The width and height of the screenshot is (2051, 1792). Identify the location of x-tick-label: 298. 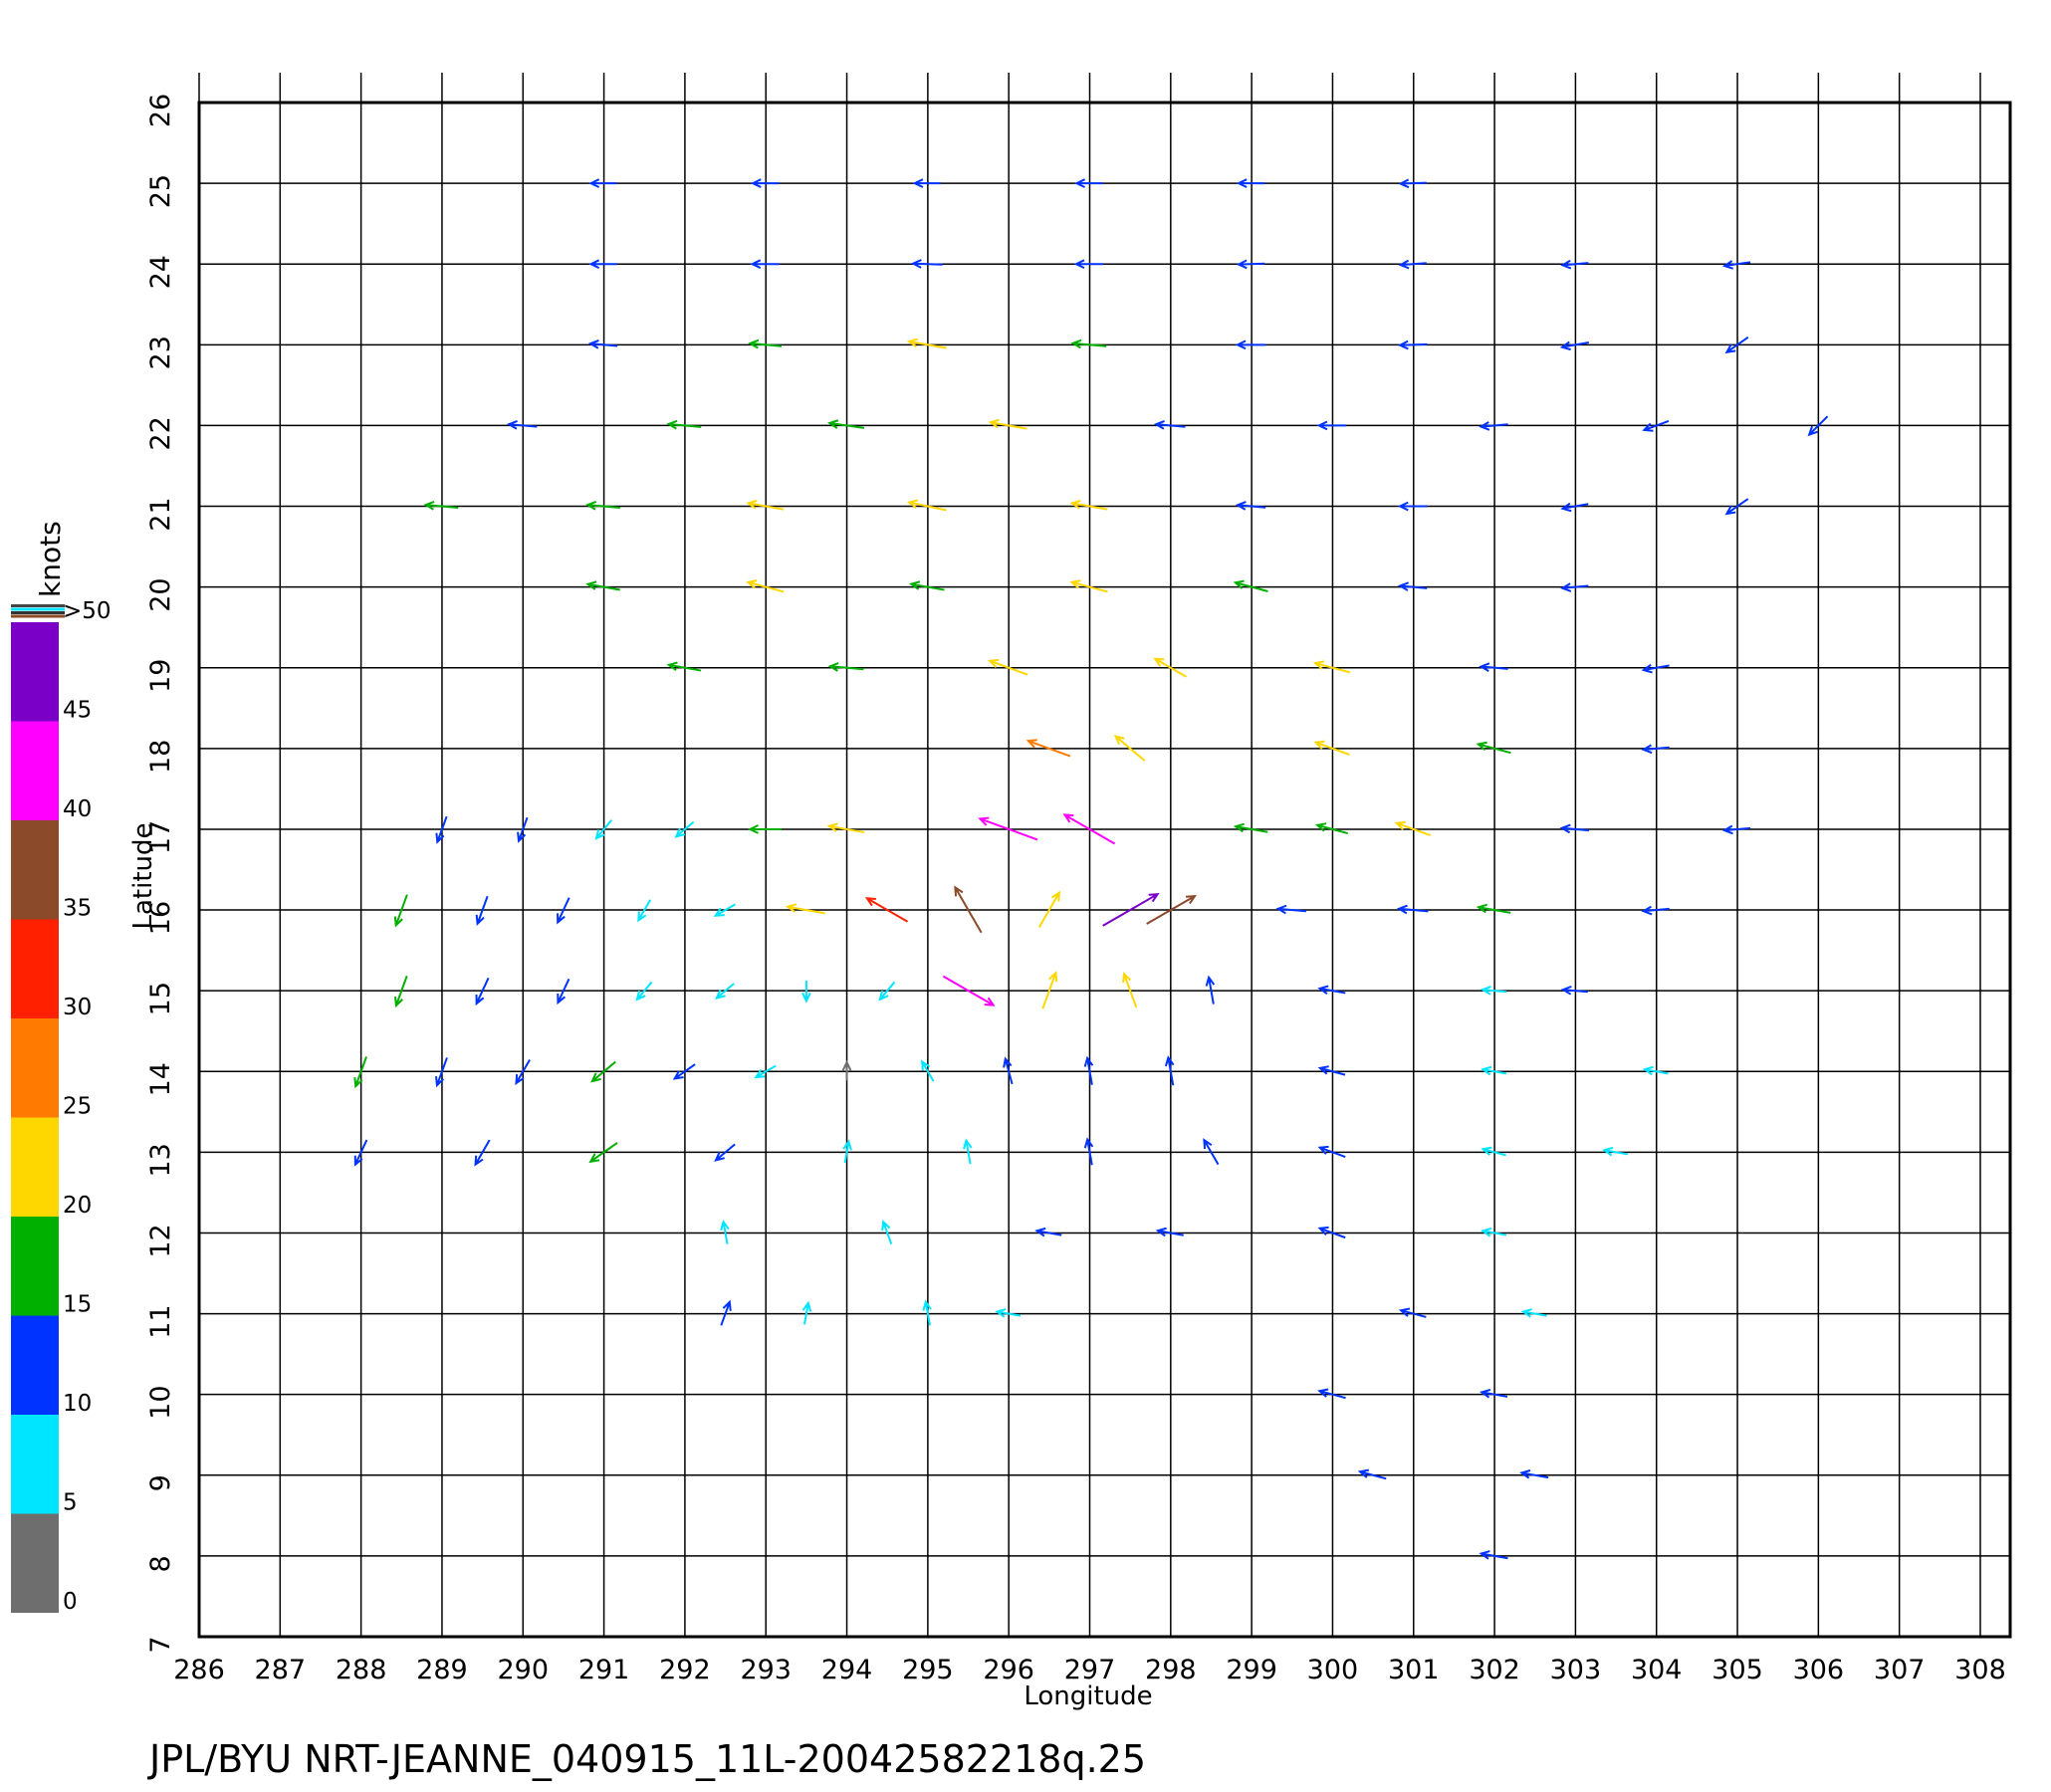
(1171, 1670).